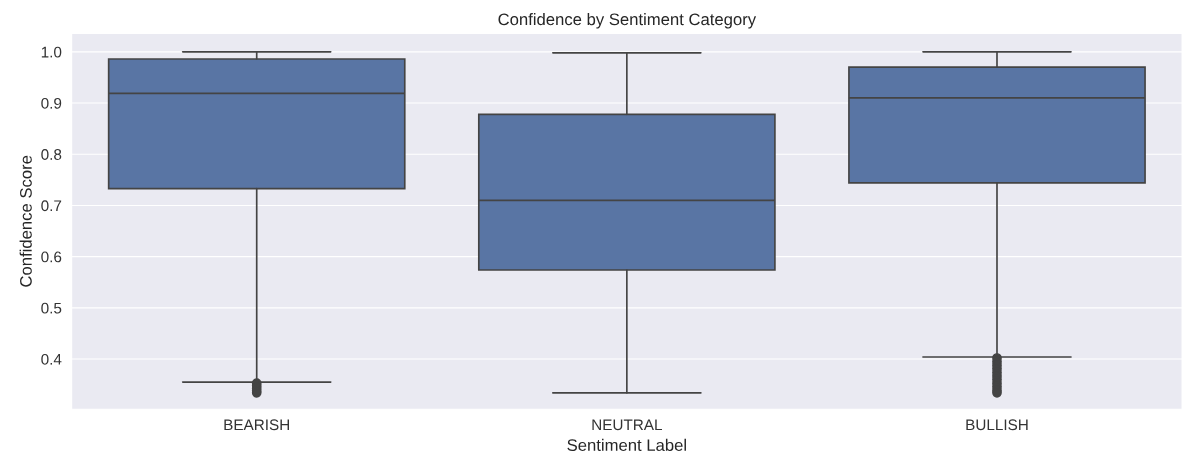 This screenshot has height=464, width=1194. I want to click on chart-title: Confidence by Sentiment Category, so click(627, 21).